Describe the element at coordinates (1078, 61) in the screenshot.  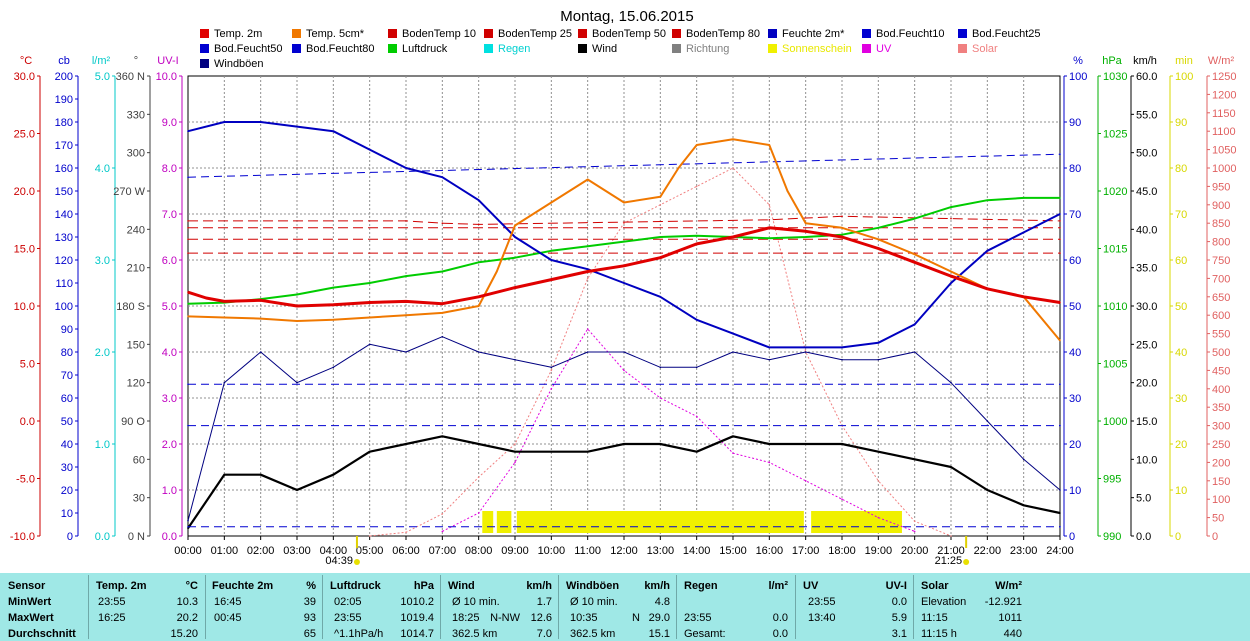
I see `axis-unit-right: %` at that location.